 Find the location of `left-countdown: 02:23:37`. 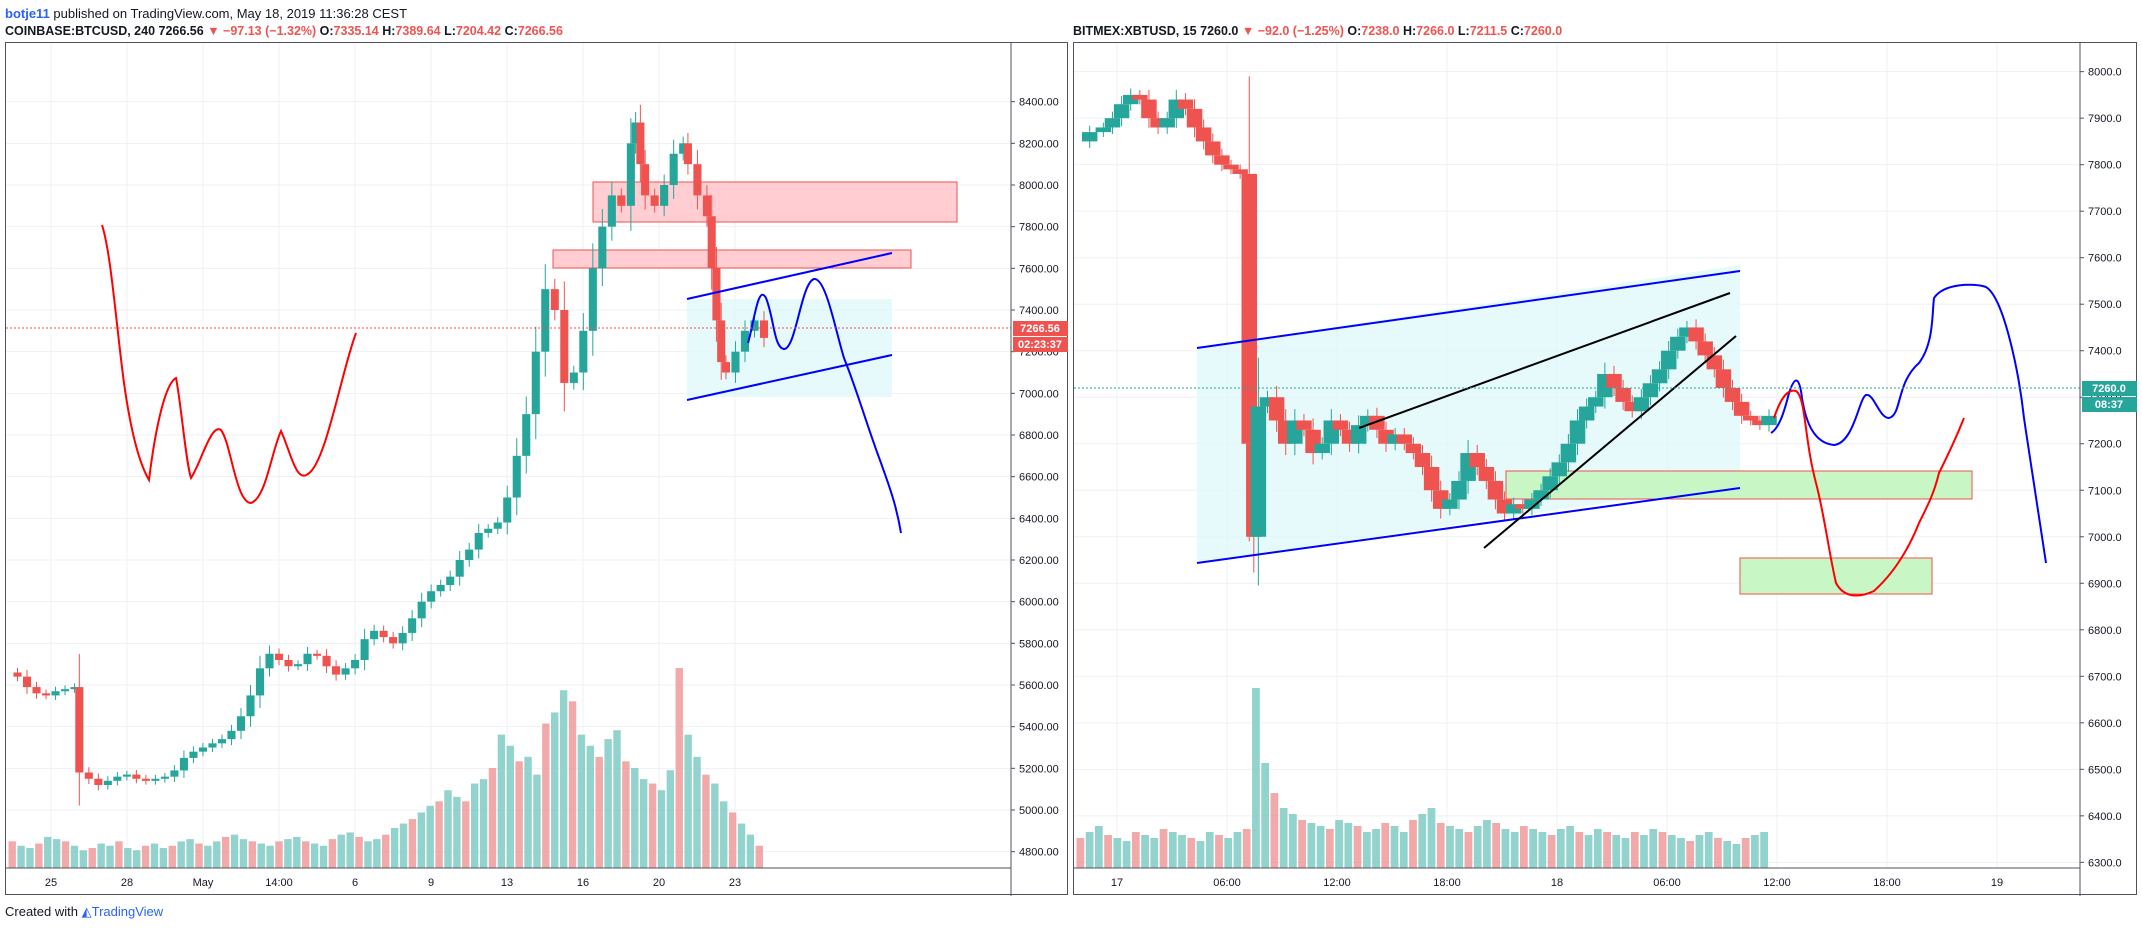

left-countdown: 02:23:37 is located at coordinates (1040, 345).